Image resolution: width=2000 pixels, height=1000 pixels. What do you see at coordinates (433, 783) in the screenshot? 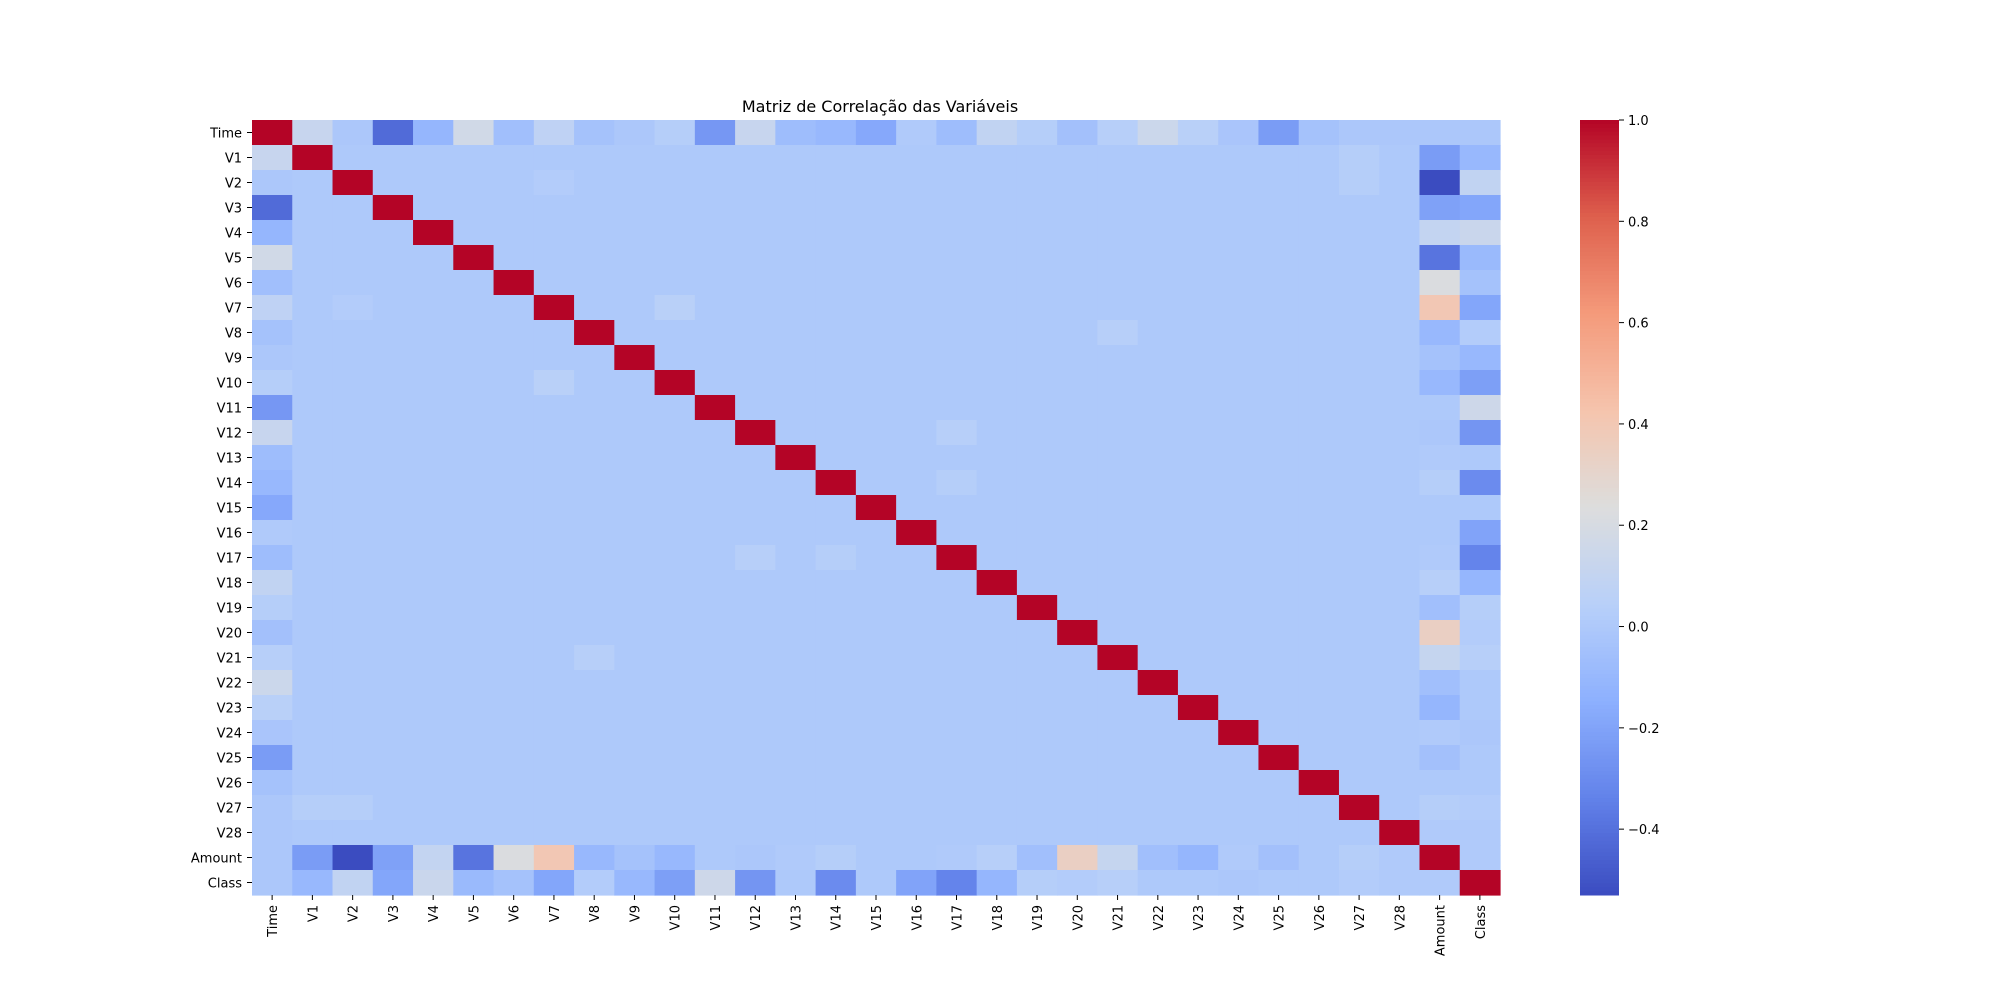
I see `heatmap-cell-v26-v4` at bounding box center [433, 783].